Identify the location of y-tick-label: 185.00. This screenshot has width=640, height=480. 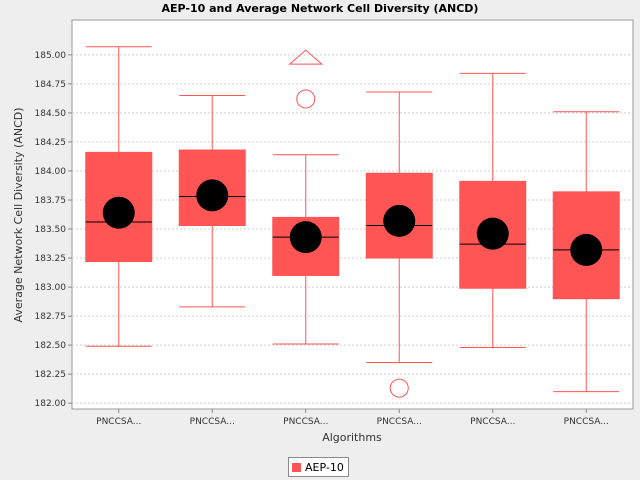
(51, 56).